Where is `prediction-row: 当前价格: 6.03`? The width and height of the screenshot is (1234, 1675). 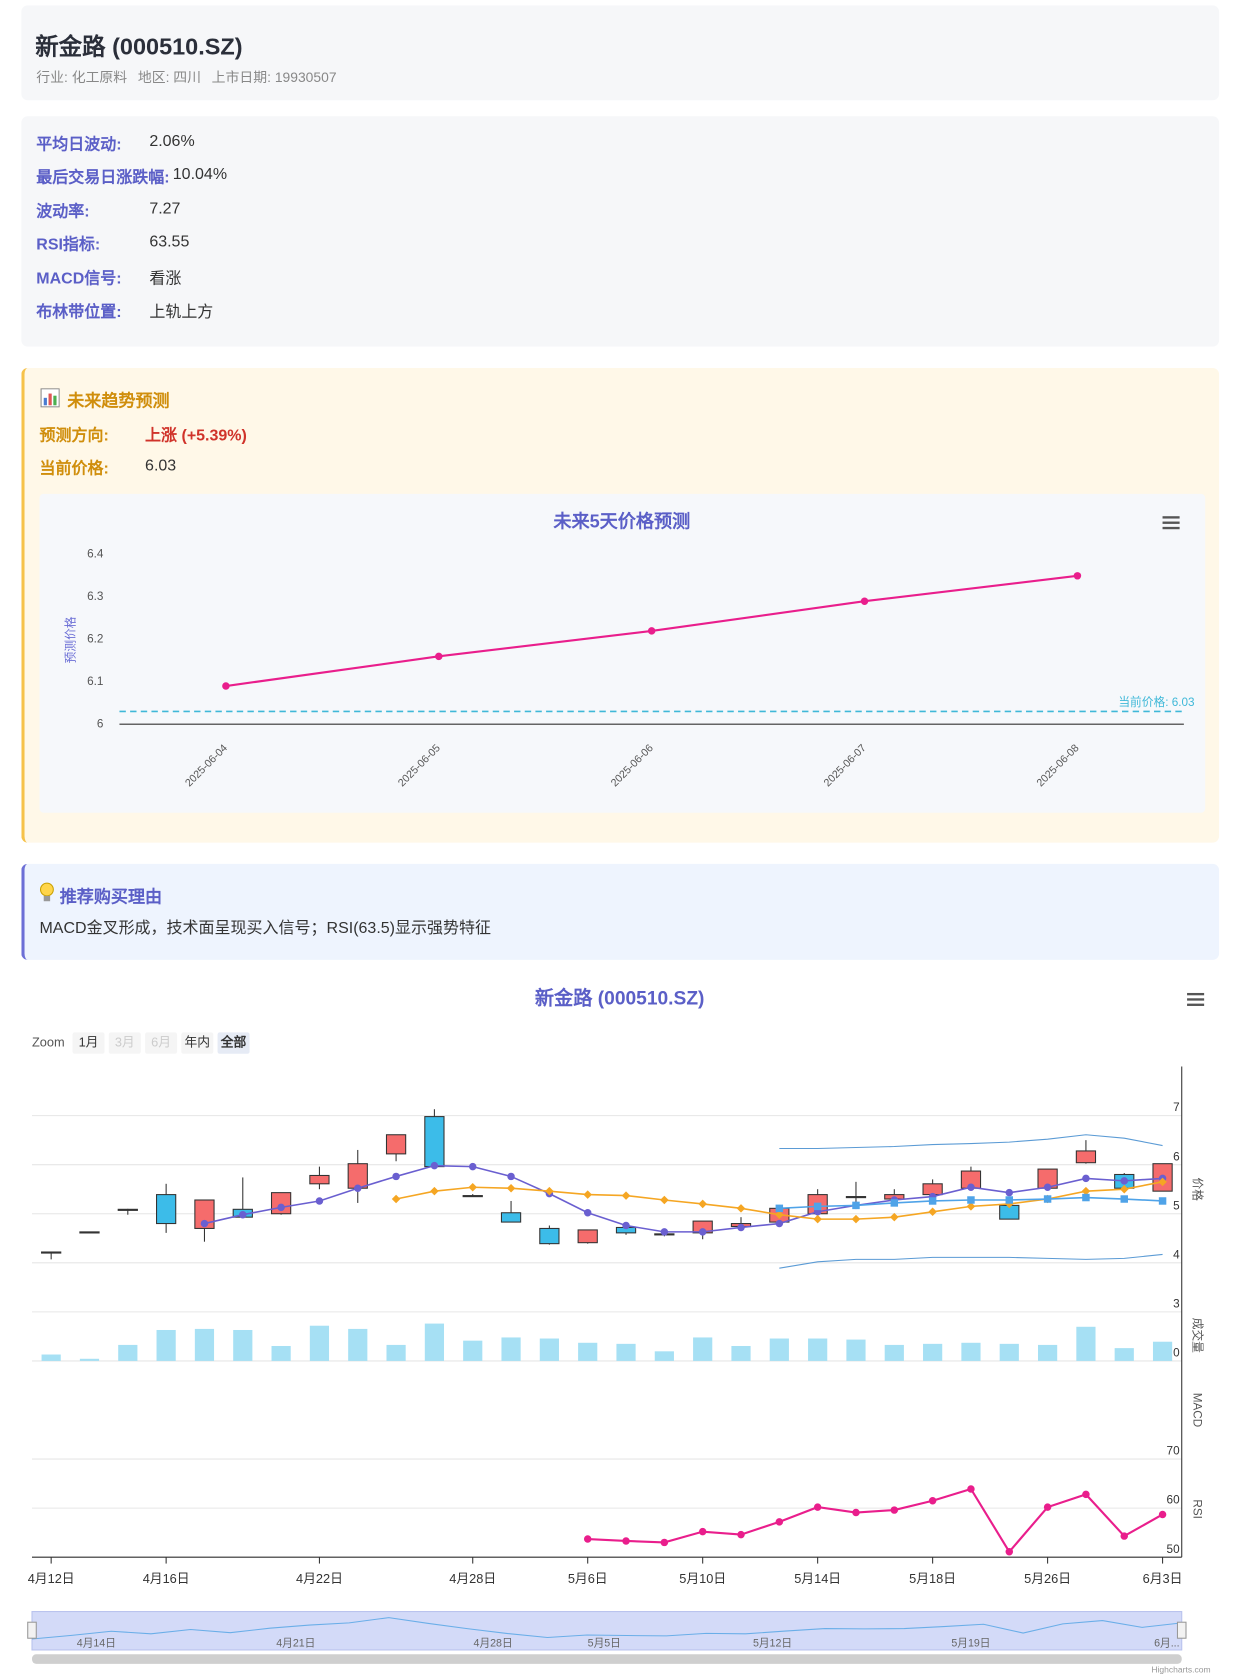 prediction-row: 当前价格: 6.03 is located at coordinates (107, 467).